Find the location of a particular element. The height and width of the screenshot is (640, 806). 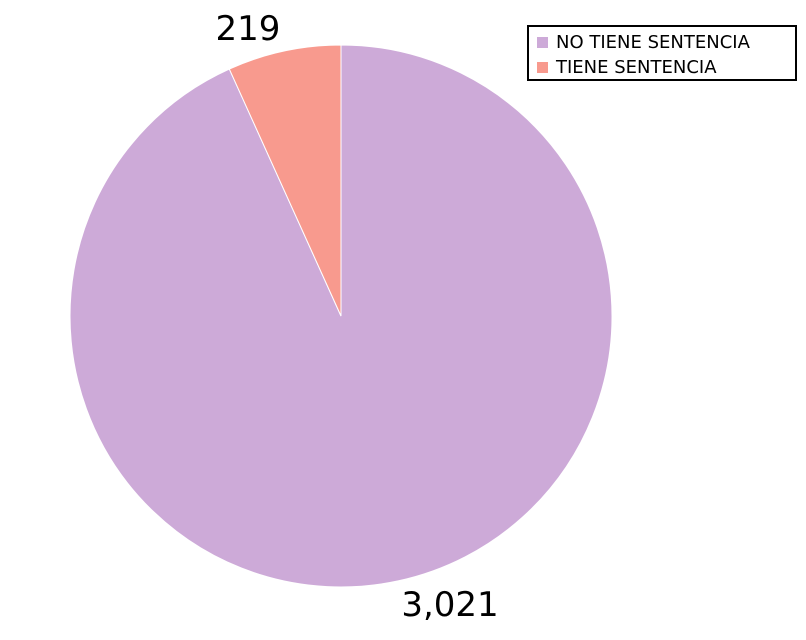

legend-item-no-tiene-sentencia: NO TIENE SENTENCIA is located at coordinates (666, 42).